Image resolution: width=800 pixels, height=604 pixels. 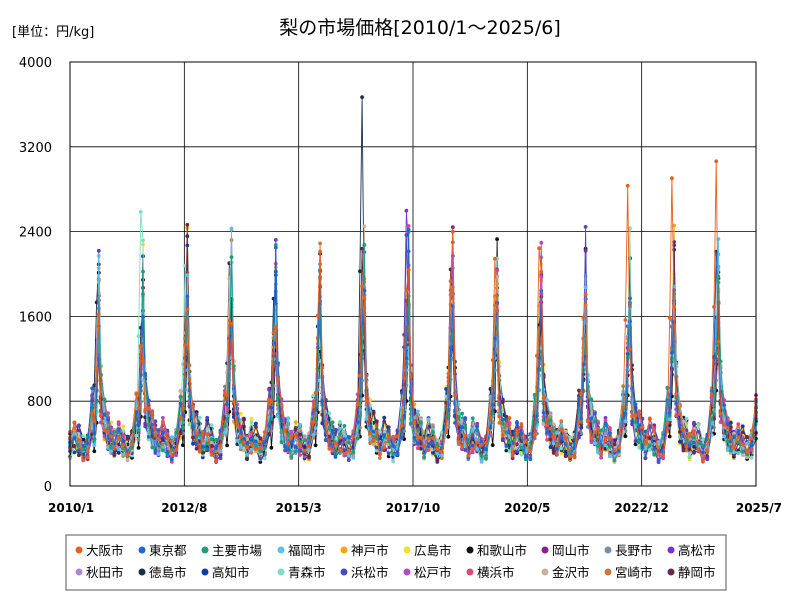 What do you see at coordinates (301, 550) in the screenshot?
I see `legend-entry: 福岡市` at bounding box center [301, 550].